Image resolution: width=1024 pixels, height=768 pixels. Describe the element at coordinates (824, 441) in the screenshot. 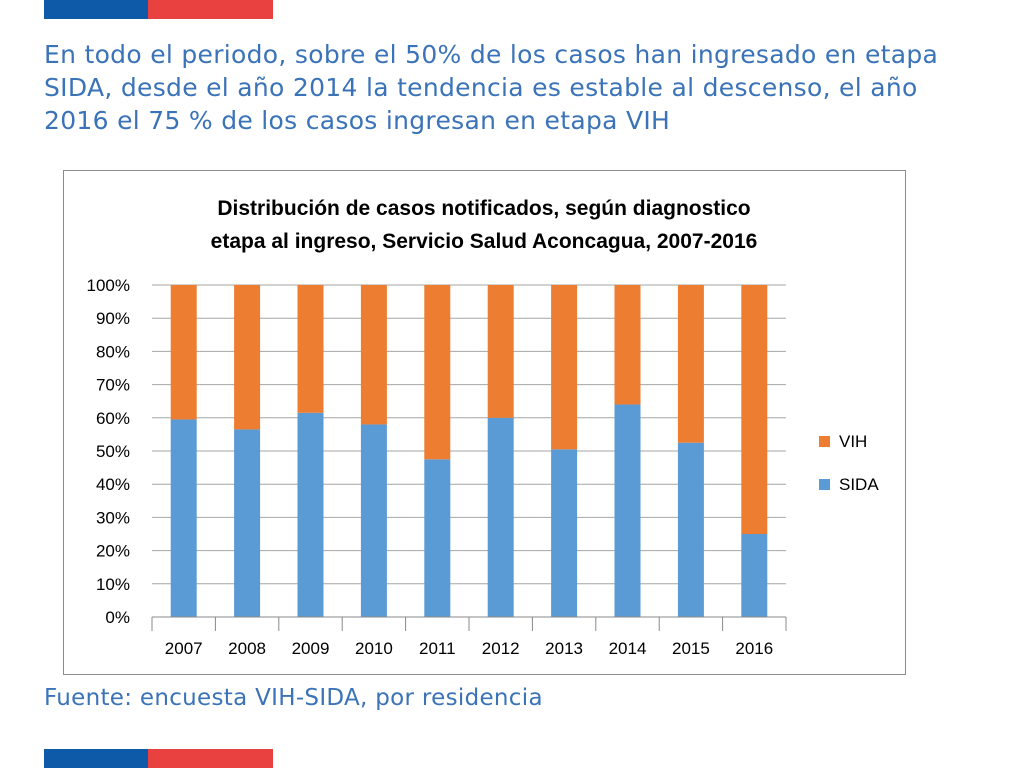

I see `legend-swatch-vih` at that location.